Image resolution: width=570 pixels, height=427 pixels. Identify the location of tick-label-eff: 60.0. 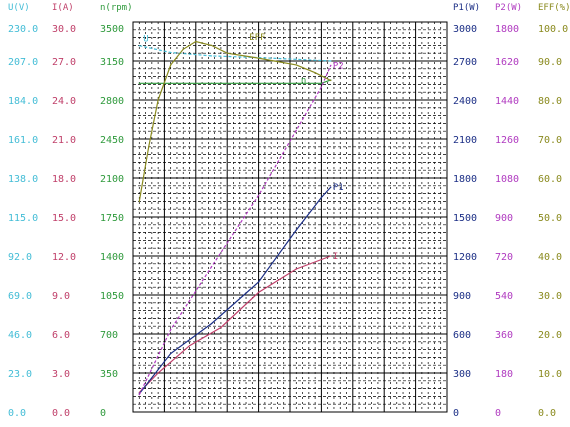
(550, 179).